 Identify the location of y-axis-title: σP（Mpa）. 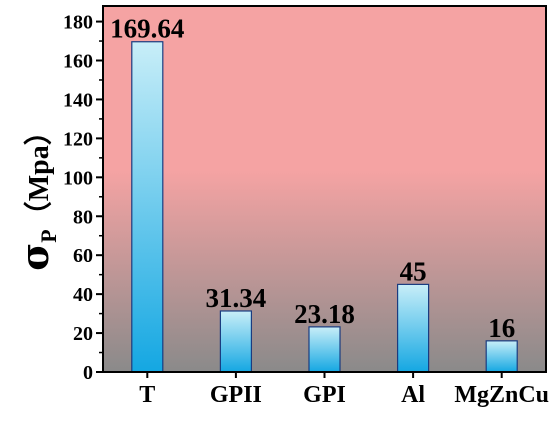
(36, 194).